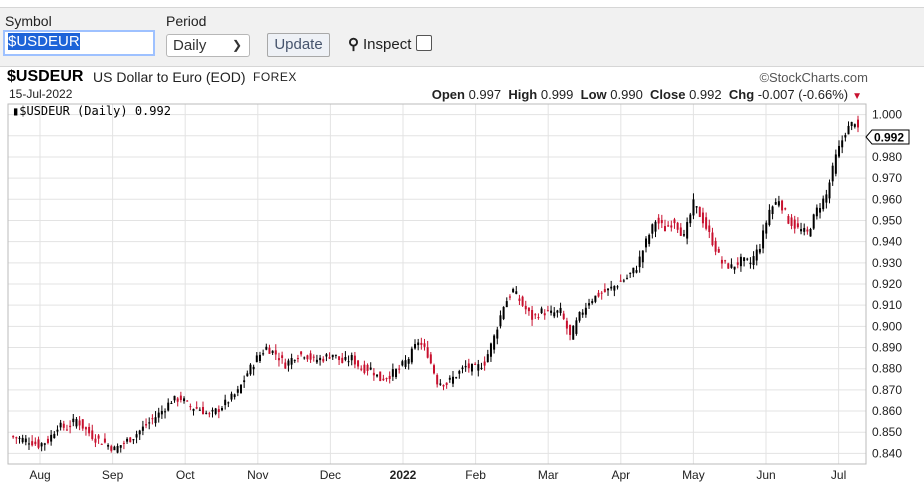  What do you see at coordinates (887, 411) in the screenshot?
I see `y-tick-label: 0.860` at bounding box center [887, 411].